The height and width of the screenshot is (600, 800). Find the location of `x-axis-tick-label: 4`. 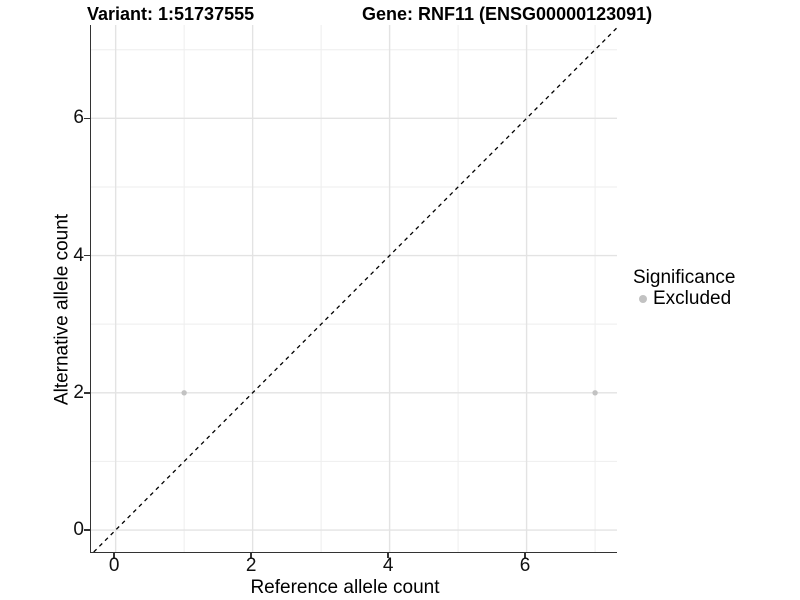

x-axis-tick-label: 4 is located at coordinates (388, 565).